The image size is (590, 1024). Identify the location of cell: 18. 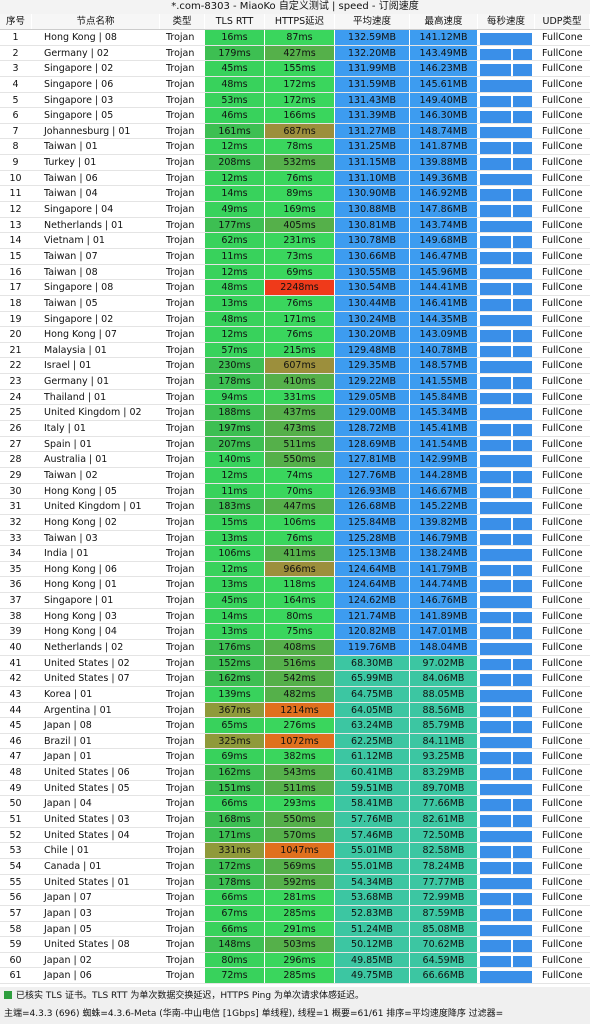
(16, 303).